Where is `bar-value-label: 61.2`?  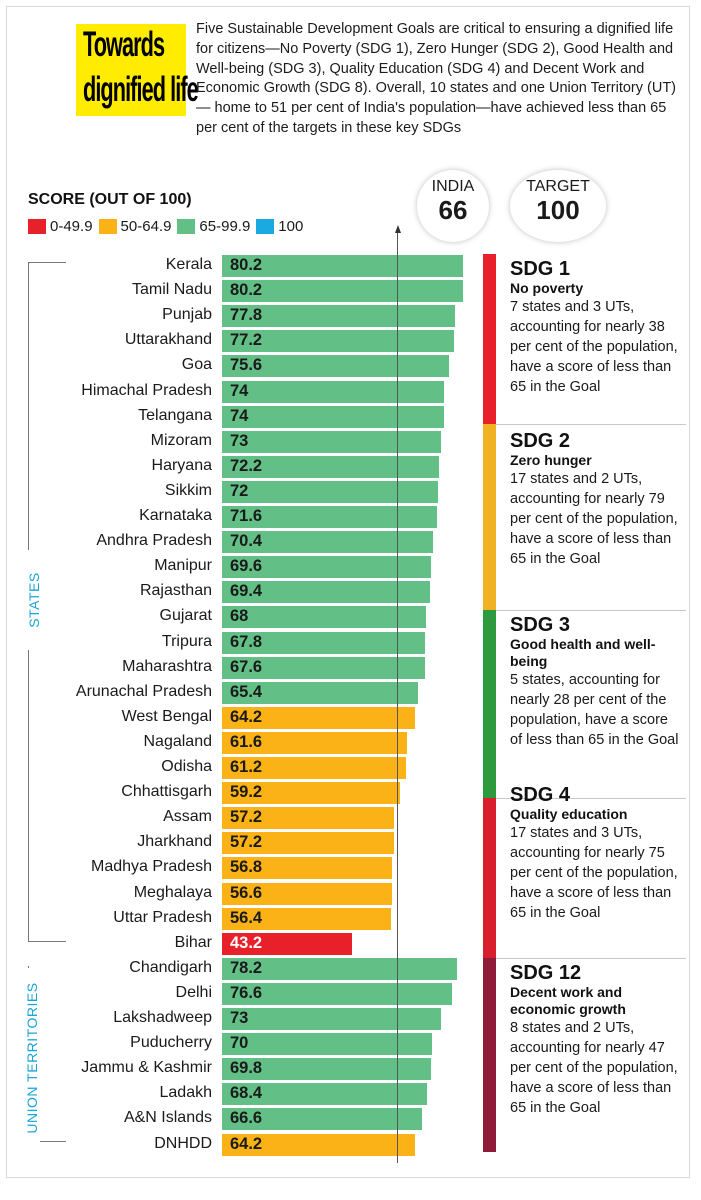 bar-value-label: 61.2 is located at coordinates (246, 767).